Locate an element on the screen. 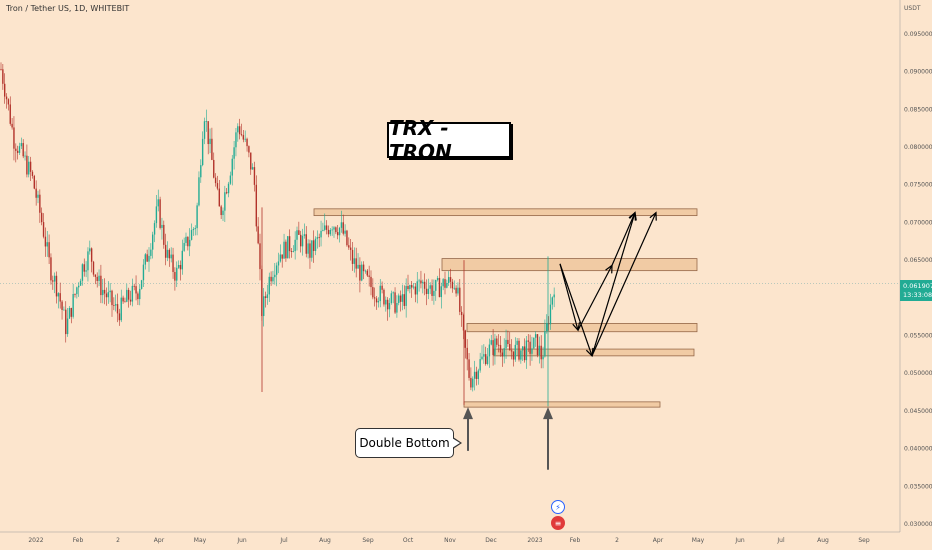 The width and height of the screenshot is (932, 550). symbol-title: Tron / Tether US, 1D, WHITEBIT is located at coordinates (68, 8).